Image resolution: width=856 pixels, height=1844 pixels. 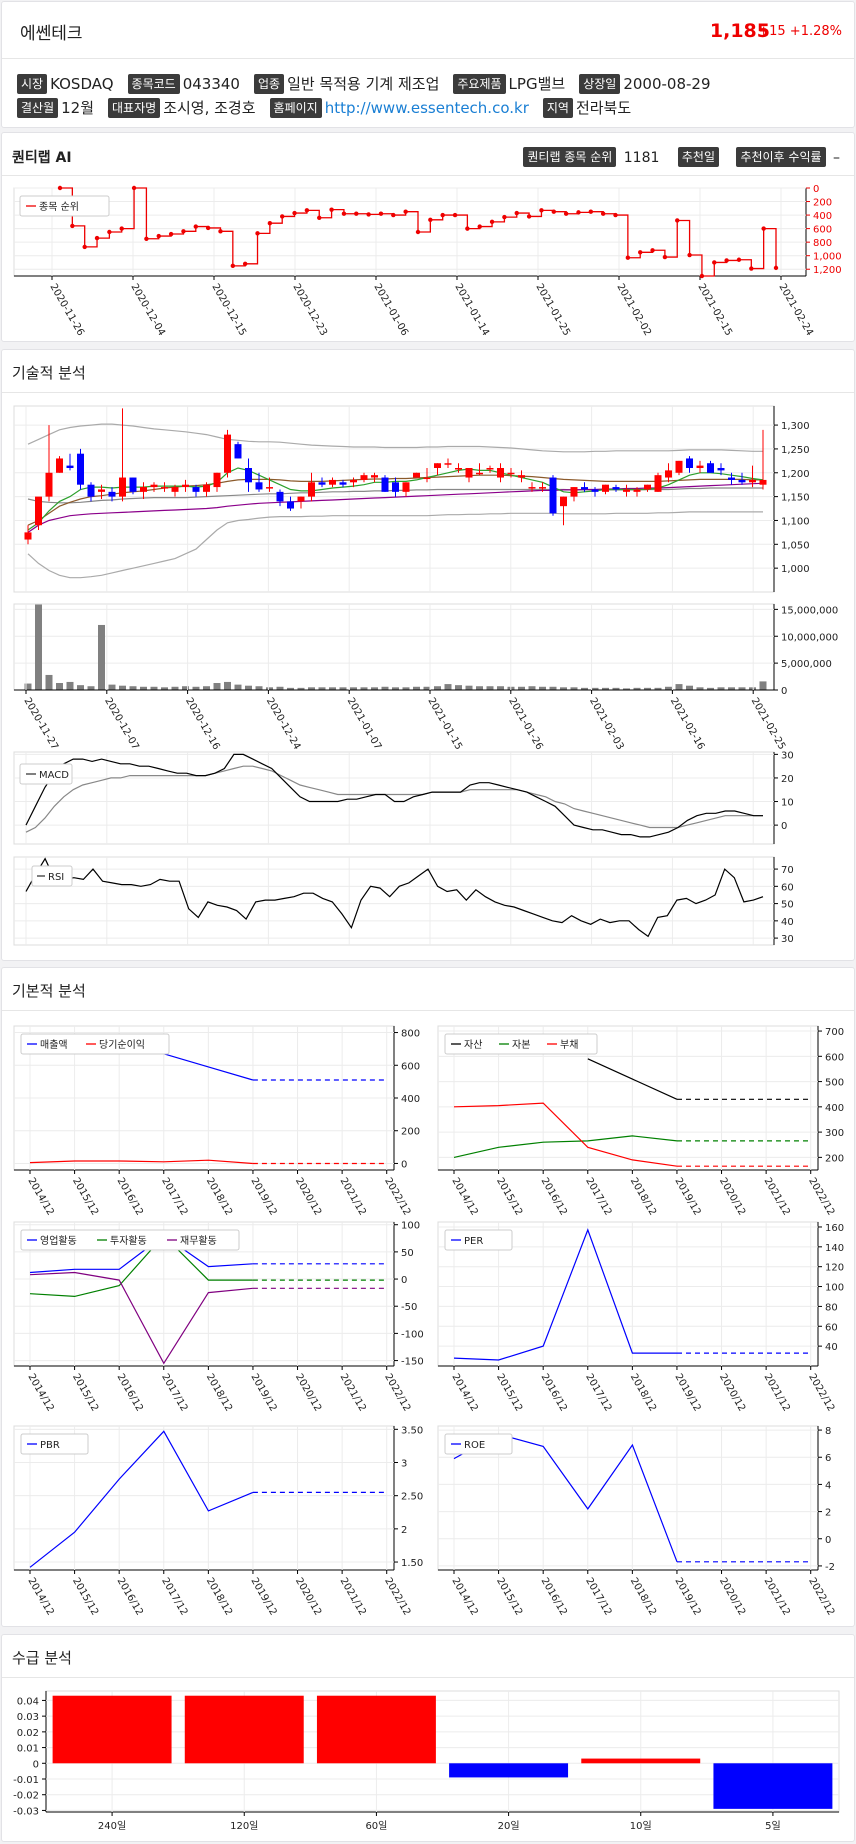 I want to click on ytick-label: 40, so click(x=831, y=1347).